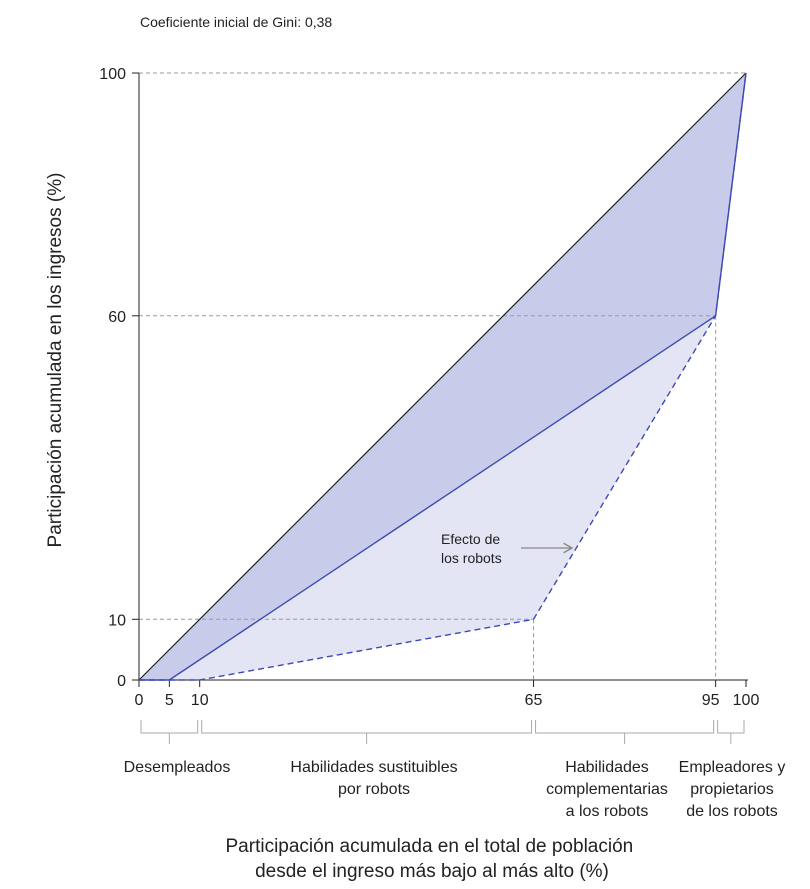 The height and width of the screenshot is (889, 810). What do you see at coordinates (117, 317) in the screenshot?
I see `y-tick-label-60: 60` at bounding box center [117, 317].